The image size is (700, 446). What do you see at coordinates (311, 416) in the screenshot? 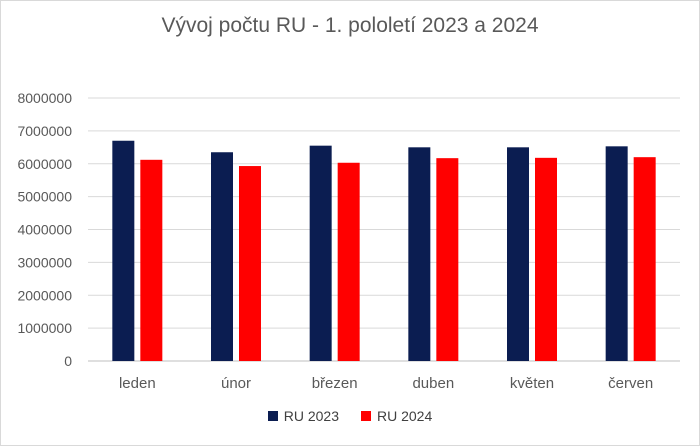
I see `legend-label-0: RU 2023` at bounding box center [311, 416].